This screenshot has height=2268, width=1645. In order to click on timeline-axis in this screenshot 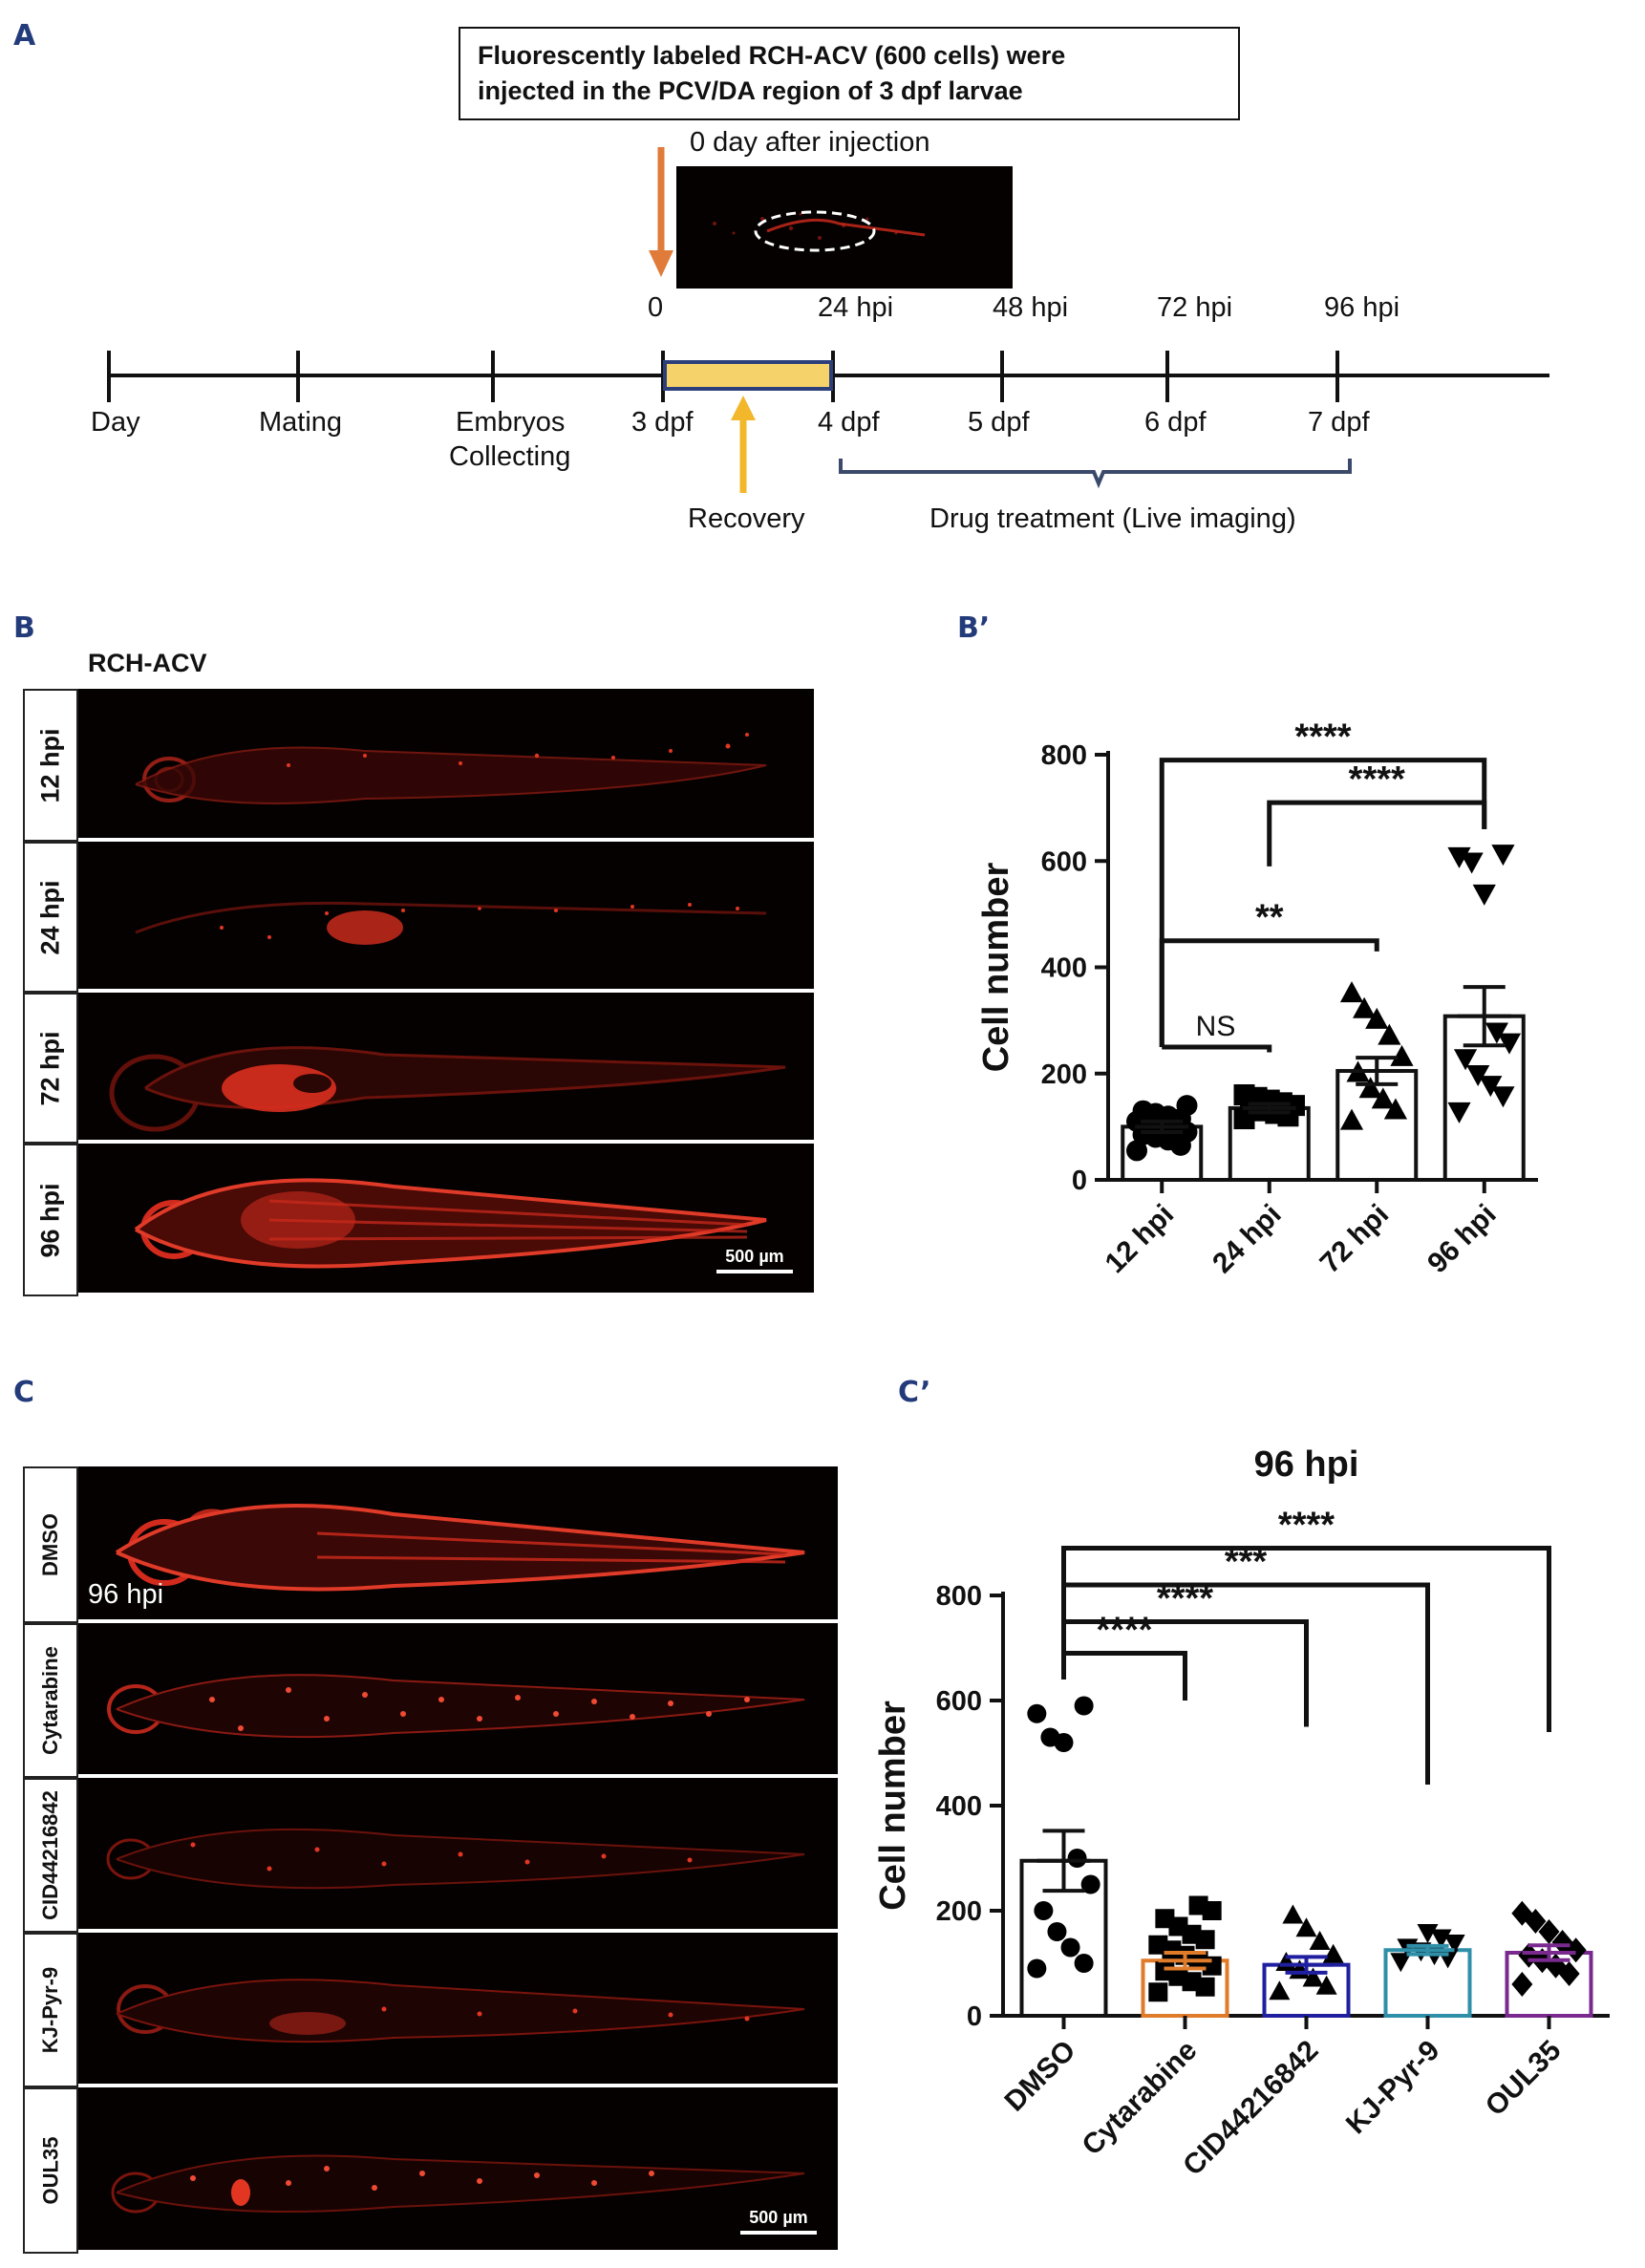, I will do `click(828, 376)`.